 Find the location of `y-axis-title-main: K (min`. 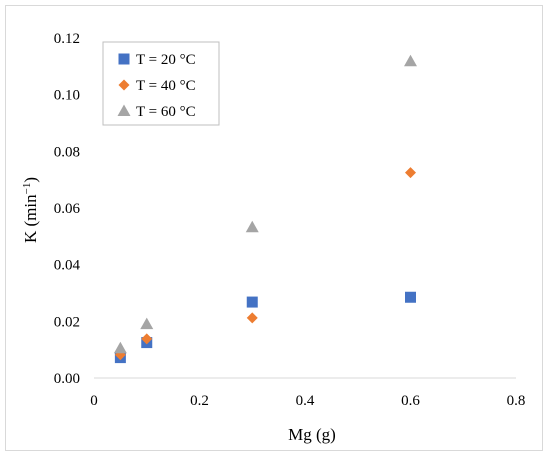

y-axis-title-main: K (min is located at coordinates (30, 218).